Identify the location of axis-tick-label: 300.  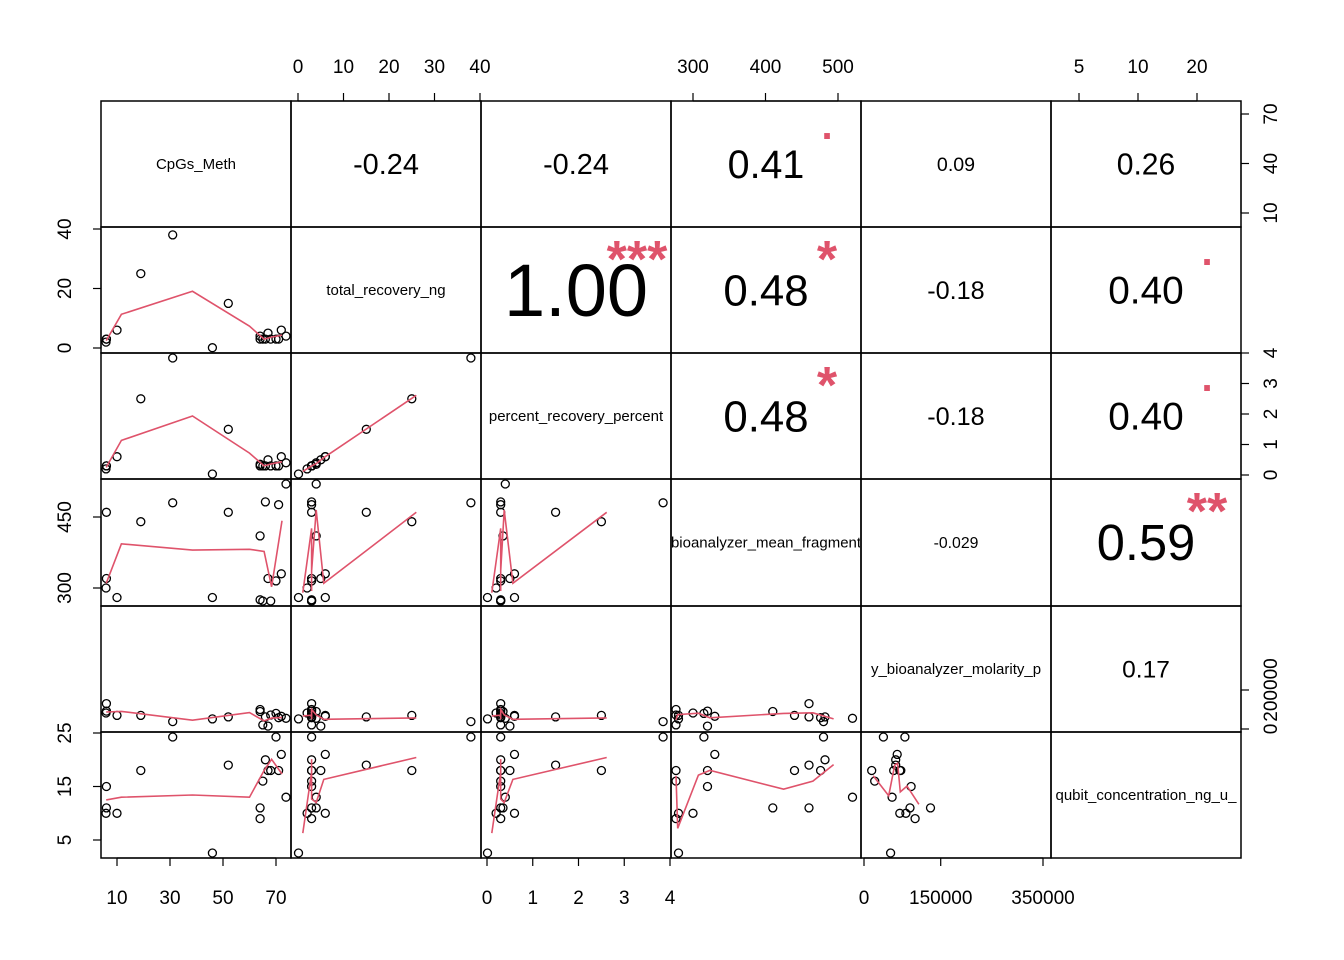
(65, 588).